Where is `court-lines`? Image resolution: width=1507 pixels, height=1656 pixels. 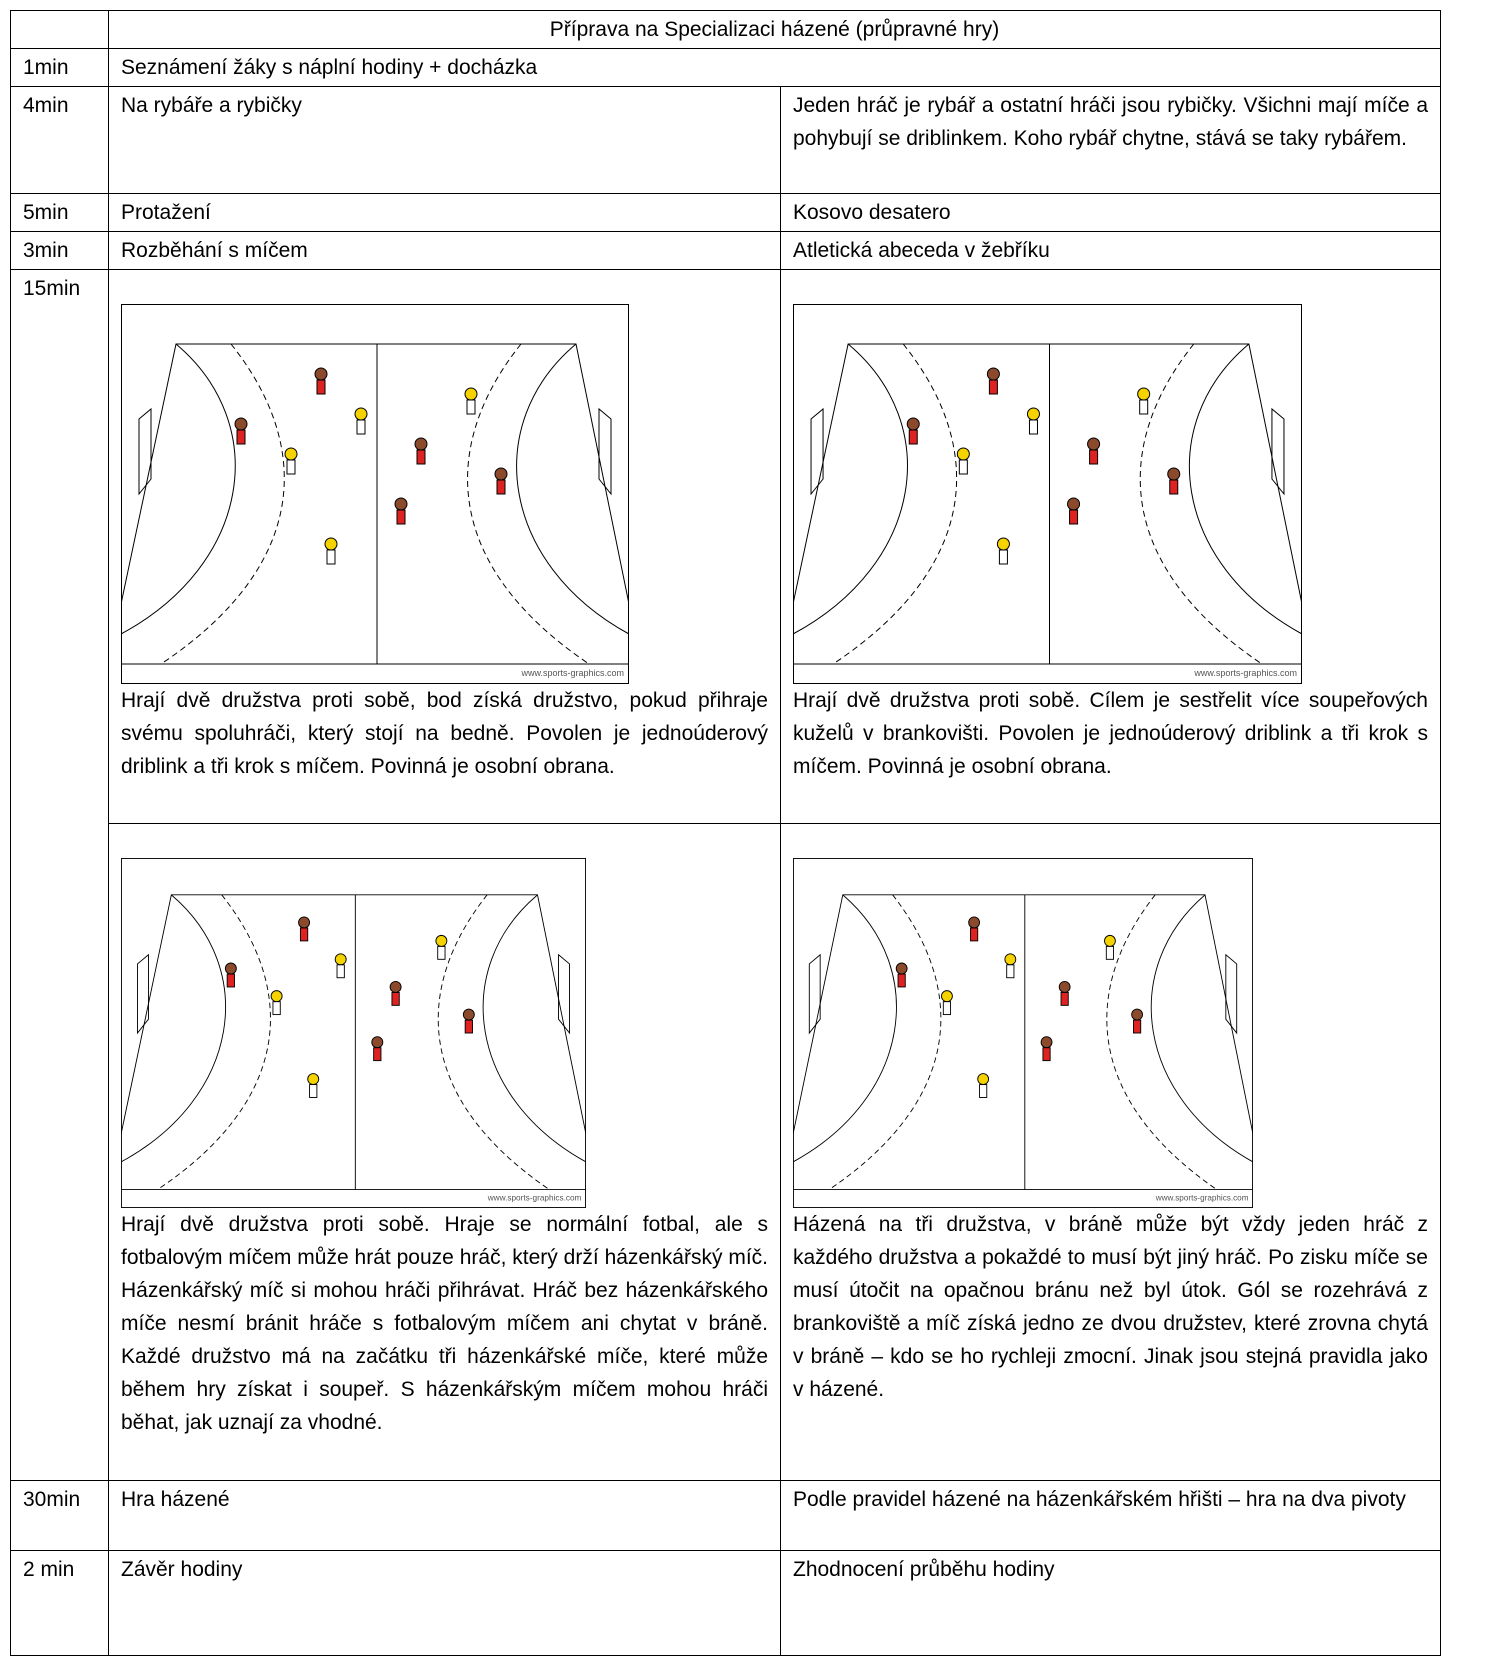 court-lines is located at coordinates (353, 1014).